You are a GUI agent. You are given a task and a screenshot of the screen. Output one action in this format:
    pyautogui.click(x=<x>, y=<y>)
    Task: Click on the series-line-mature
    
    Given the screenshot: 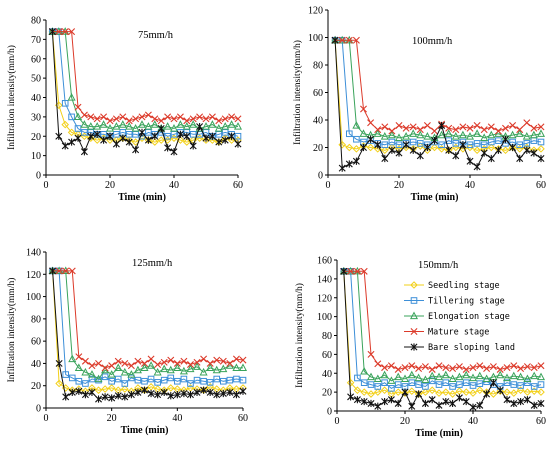 What is the action you would take?
    pyautogui.click(x=148, y=319)
    